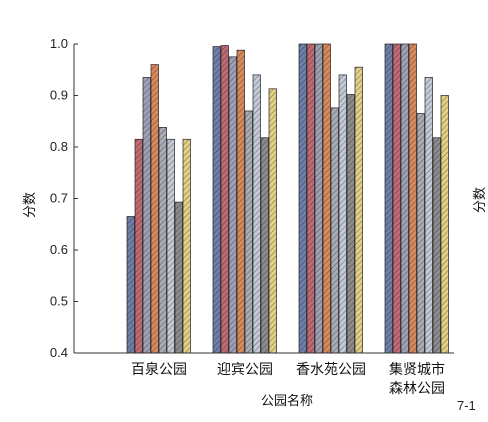 This screenshot has width=488, height=422. Describe the element at coordinates (405, 198) in the screenshot. I see `bar-hatch-series3-cat4` at that location.